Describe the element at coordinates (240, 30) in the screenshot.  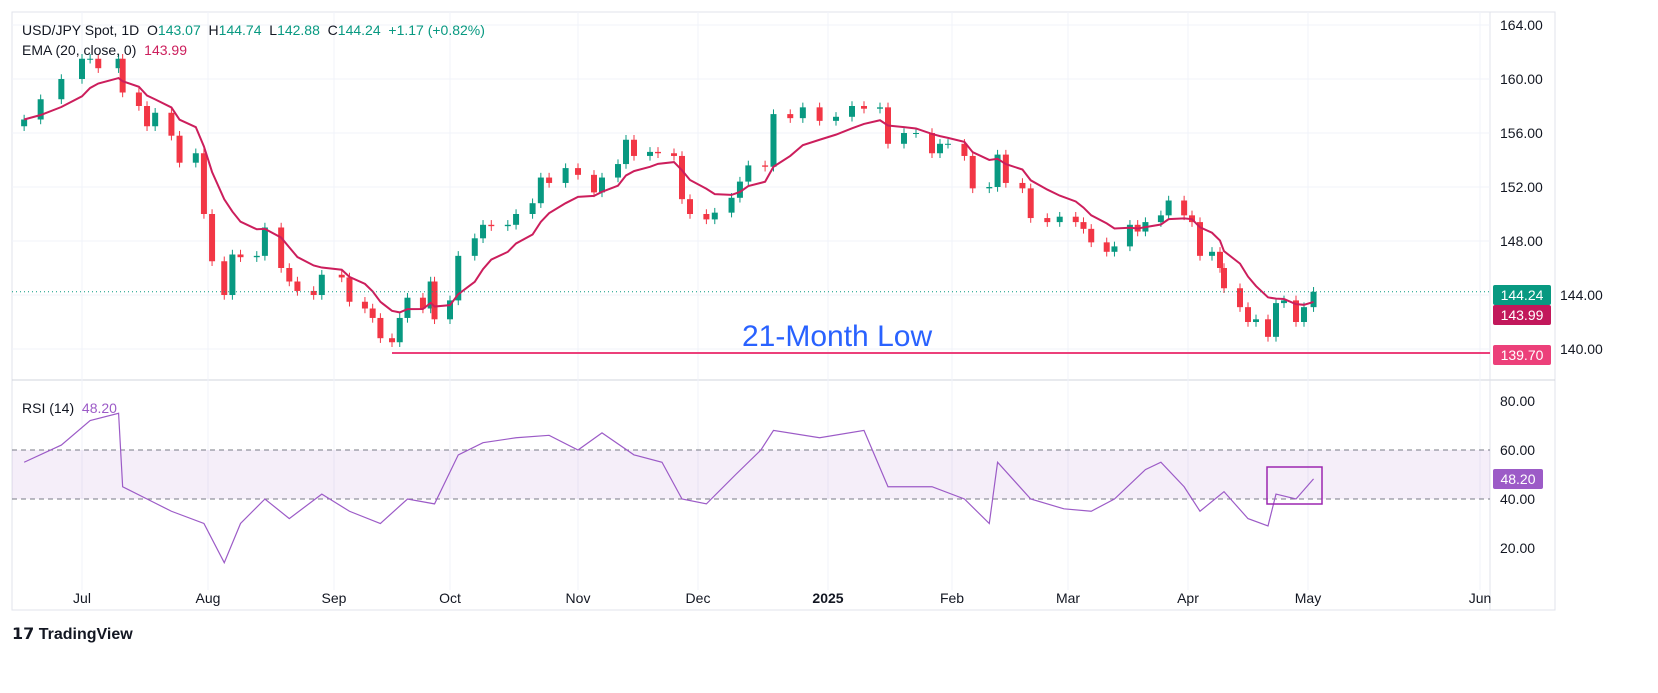
I see `high-value: 144.74` at that location.